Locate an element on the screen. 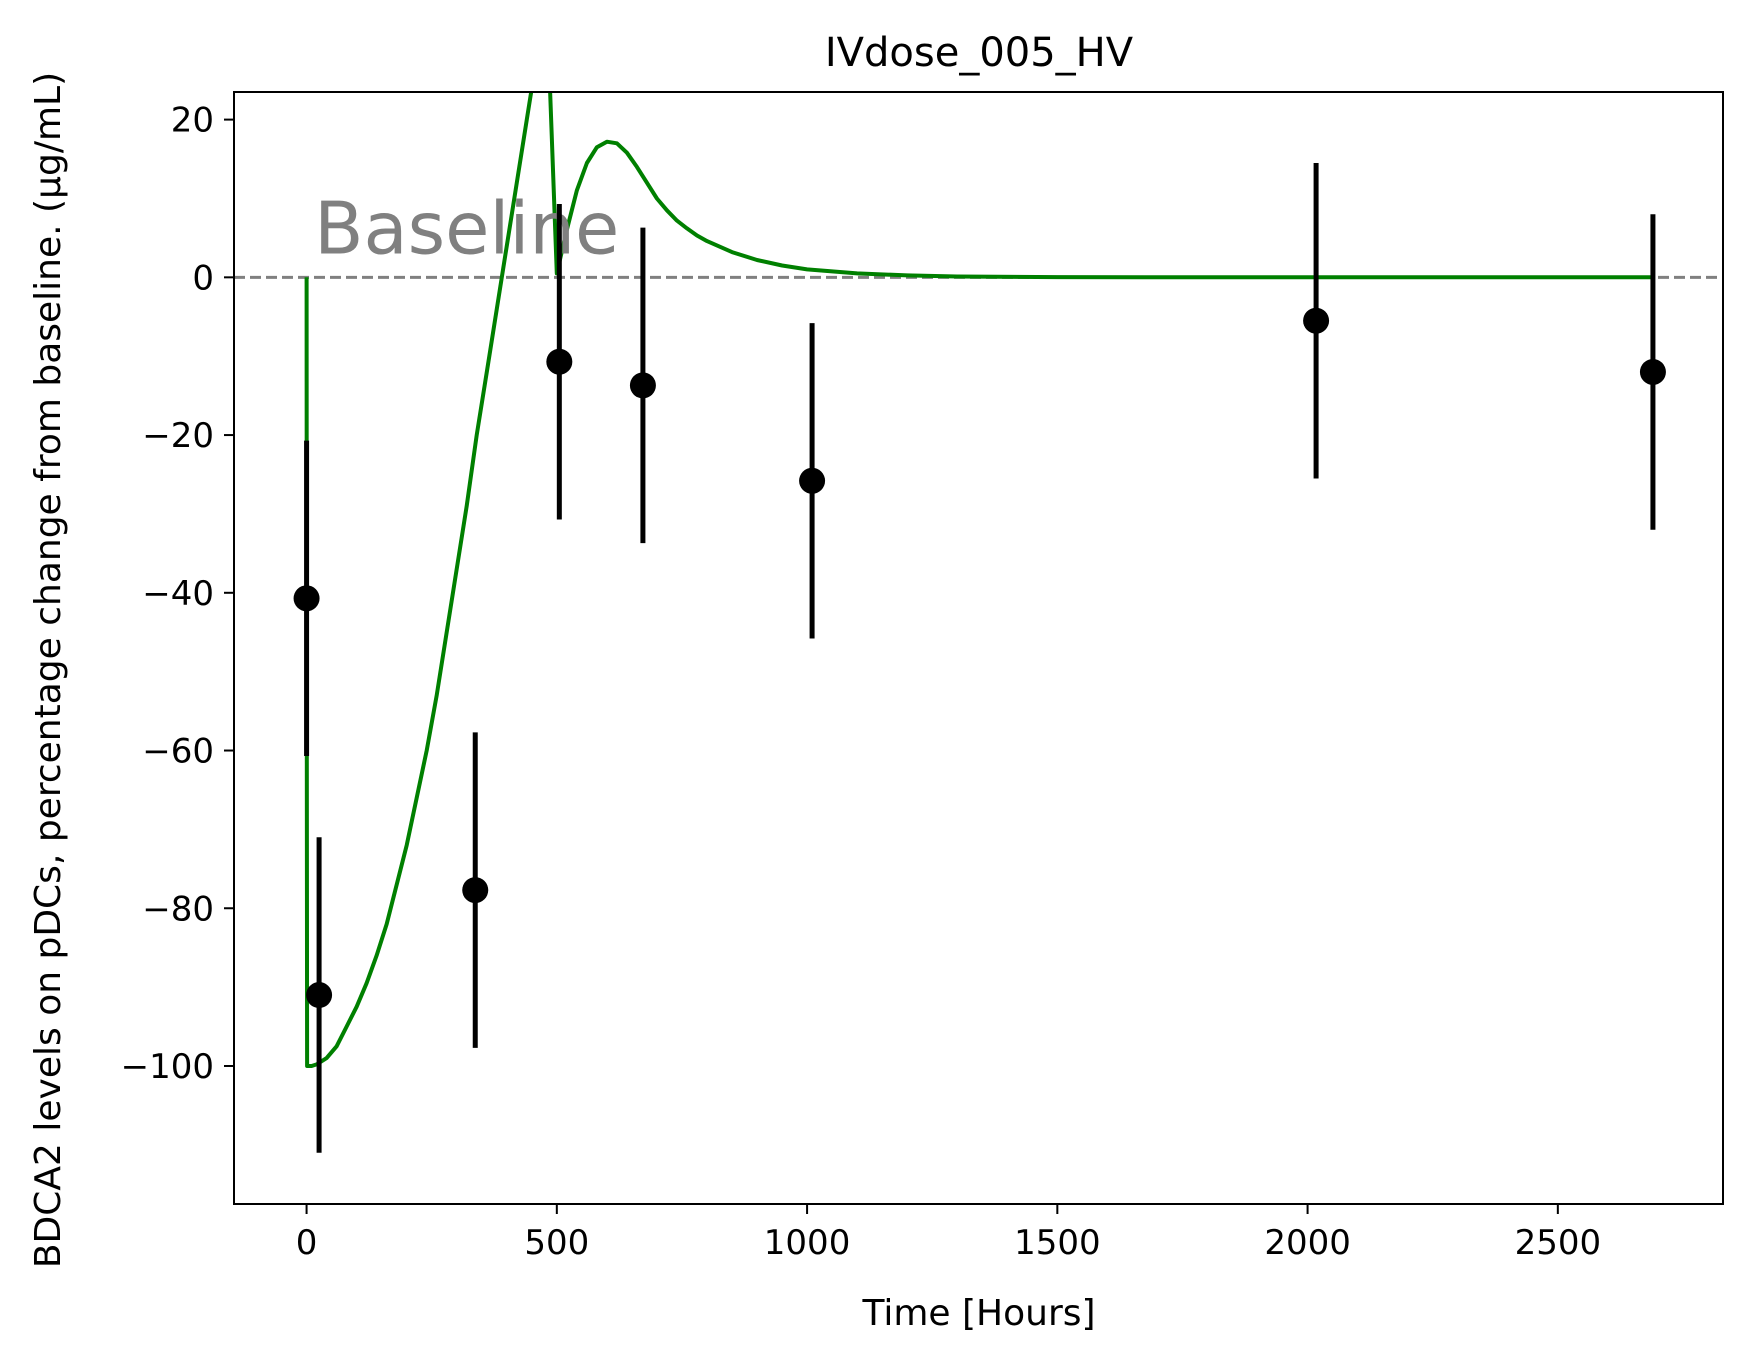 This screenshot has width=1750, height=1361. y-tick-label: −60 is located at coordinates (178, 752).